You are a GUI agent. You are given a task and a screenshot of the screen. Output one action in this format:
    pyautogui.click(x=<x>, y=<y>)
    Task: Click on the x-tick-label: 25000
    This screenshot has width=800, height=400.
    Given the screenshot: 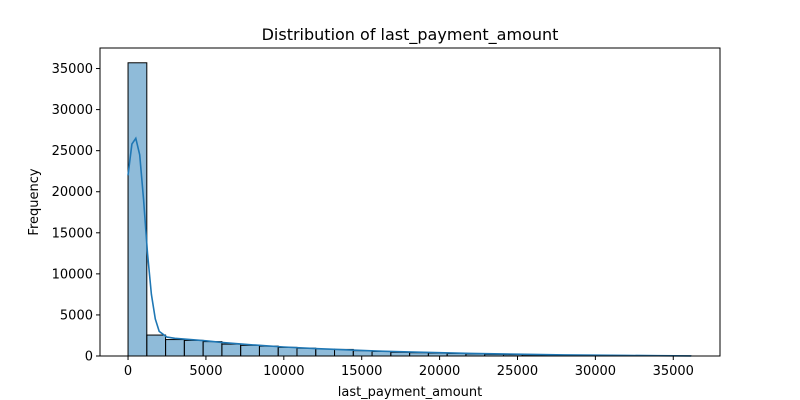 What is the action you would take?
    pyautogui.click(x=517, y=371)
    